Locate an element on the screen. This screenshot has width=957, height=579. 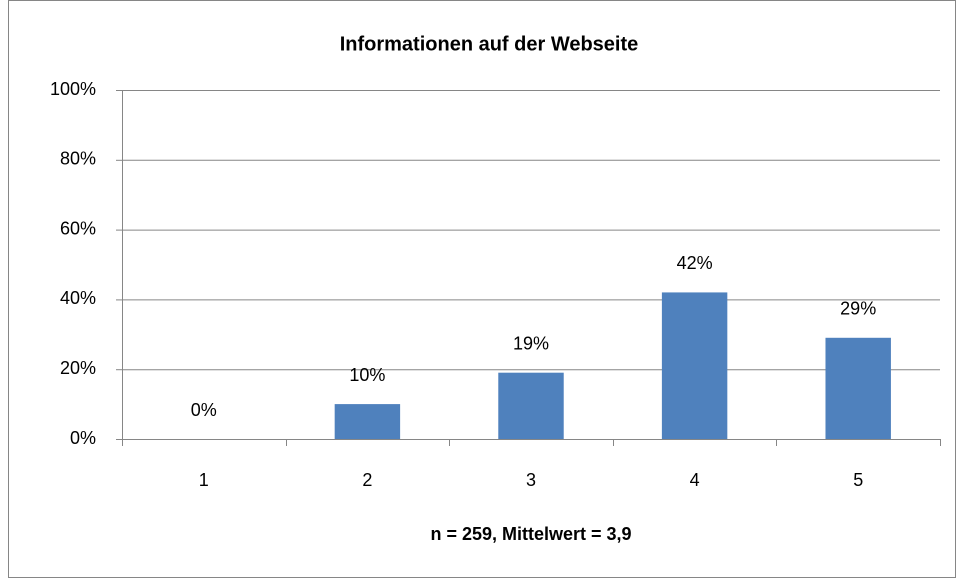
y-tick-label: 0% is located at coordinates (83, 438).